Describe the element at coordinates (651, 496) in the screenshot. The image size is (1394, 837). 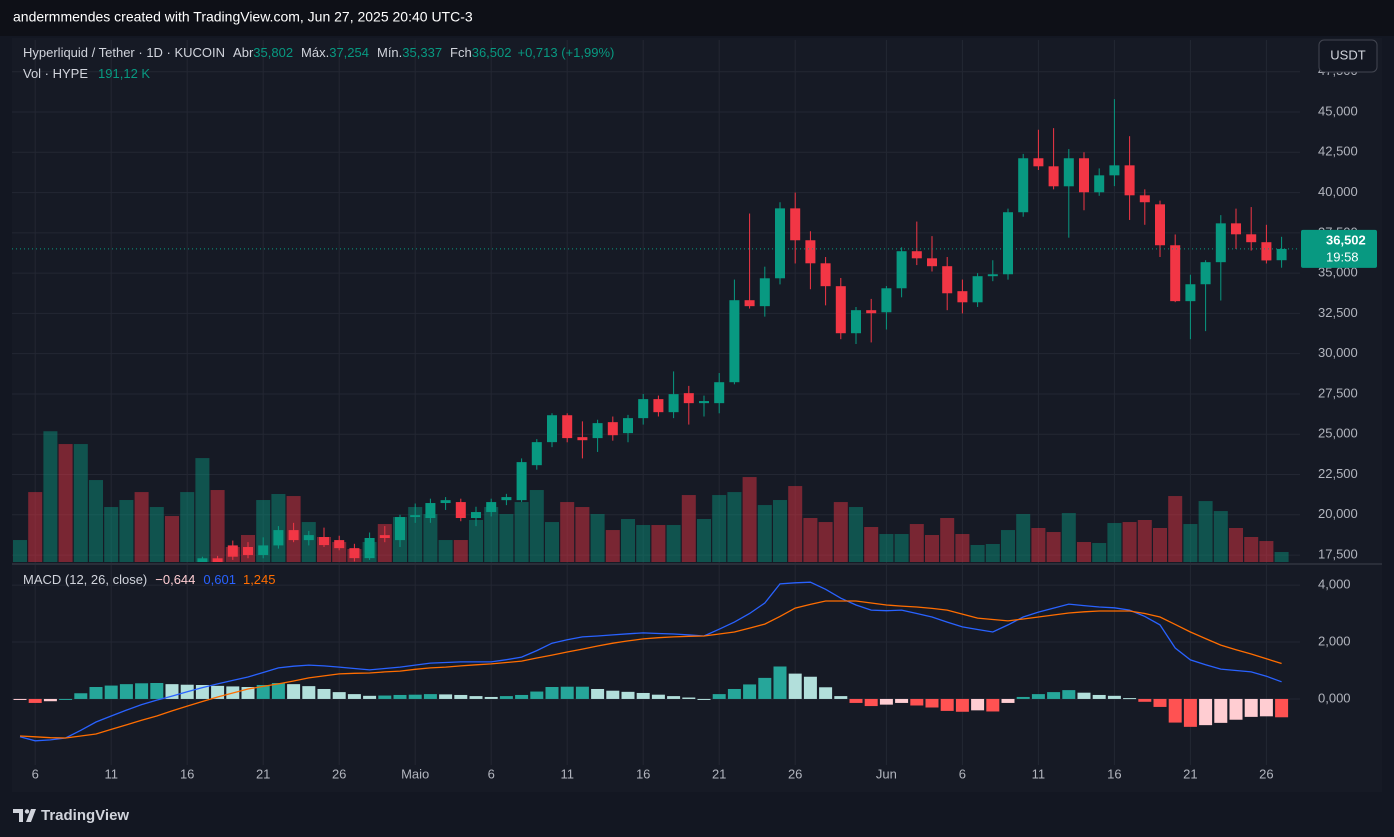
I see `volume-layer` at that location.